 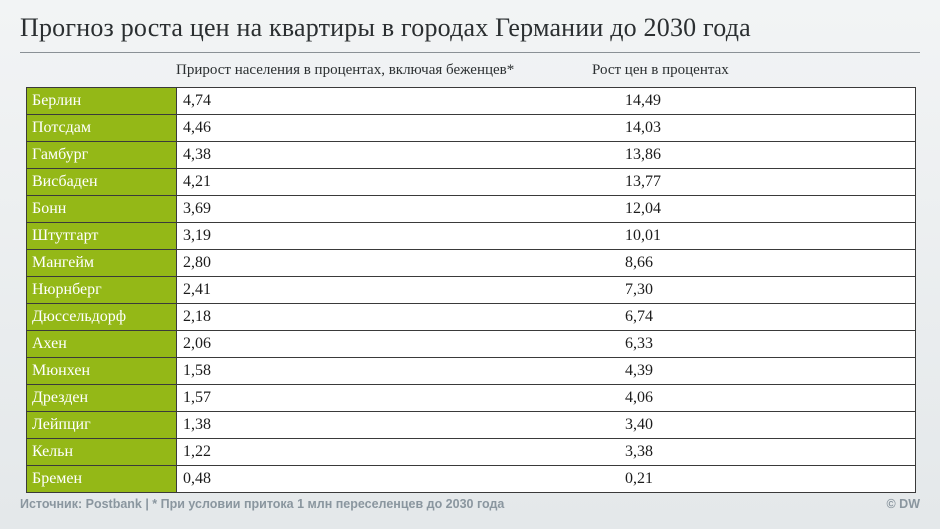 I want to click on price-growth-cell: 4,06, so click(x=765, y=398).